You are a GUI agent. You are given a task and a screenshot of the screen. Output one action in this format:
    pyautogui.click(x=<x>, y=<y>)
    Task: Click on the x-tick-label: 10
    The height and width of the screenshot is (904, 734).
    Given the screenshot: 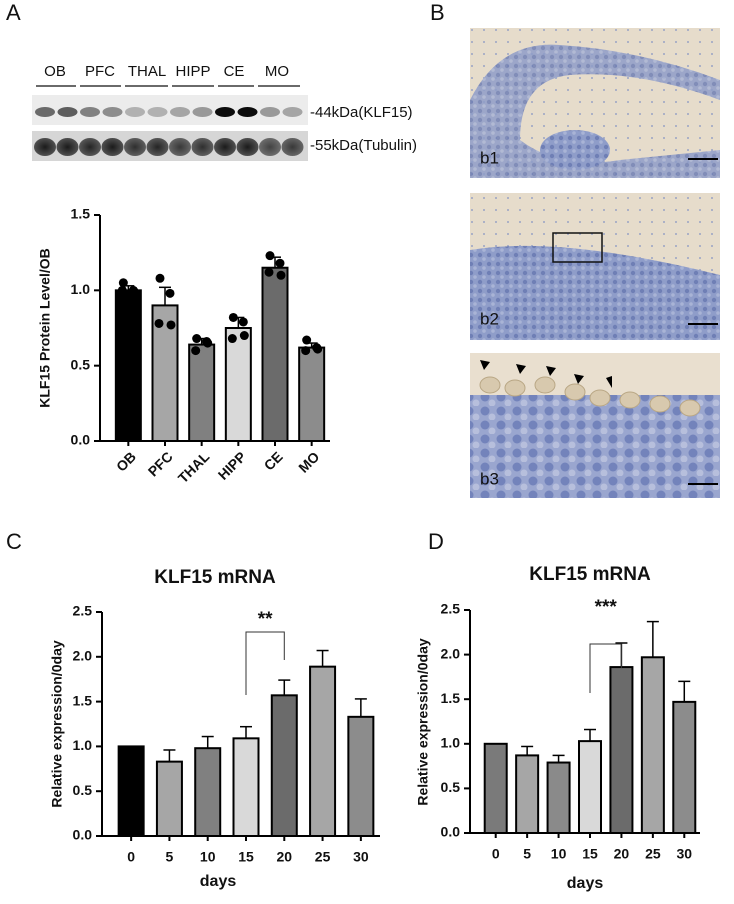 What is the action you would take?
    pyautogui.click(x=559, y=854)
    